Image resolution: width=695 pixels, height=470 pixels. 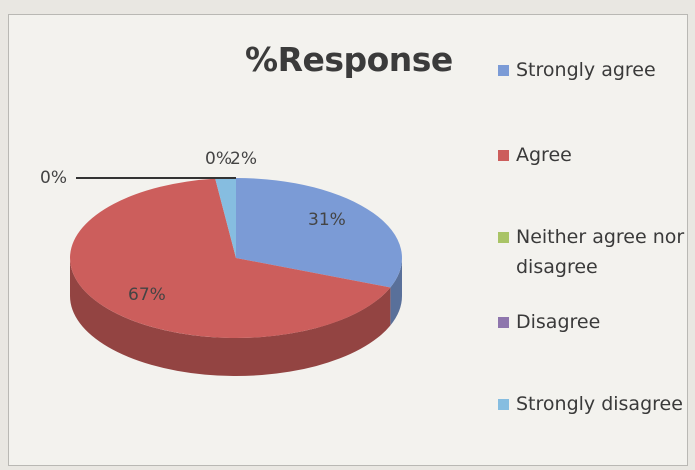 I want to click on legend-label: Disagree, so click(x=558, y=322).